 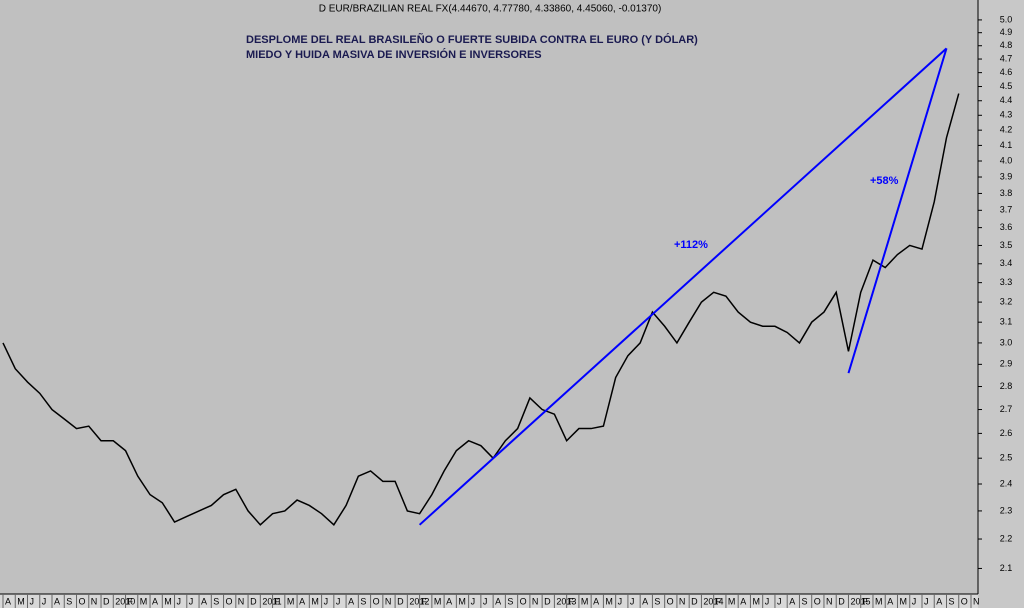 I want to click on y-tick-label: 3.4, so click(x=1006, y=263).